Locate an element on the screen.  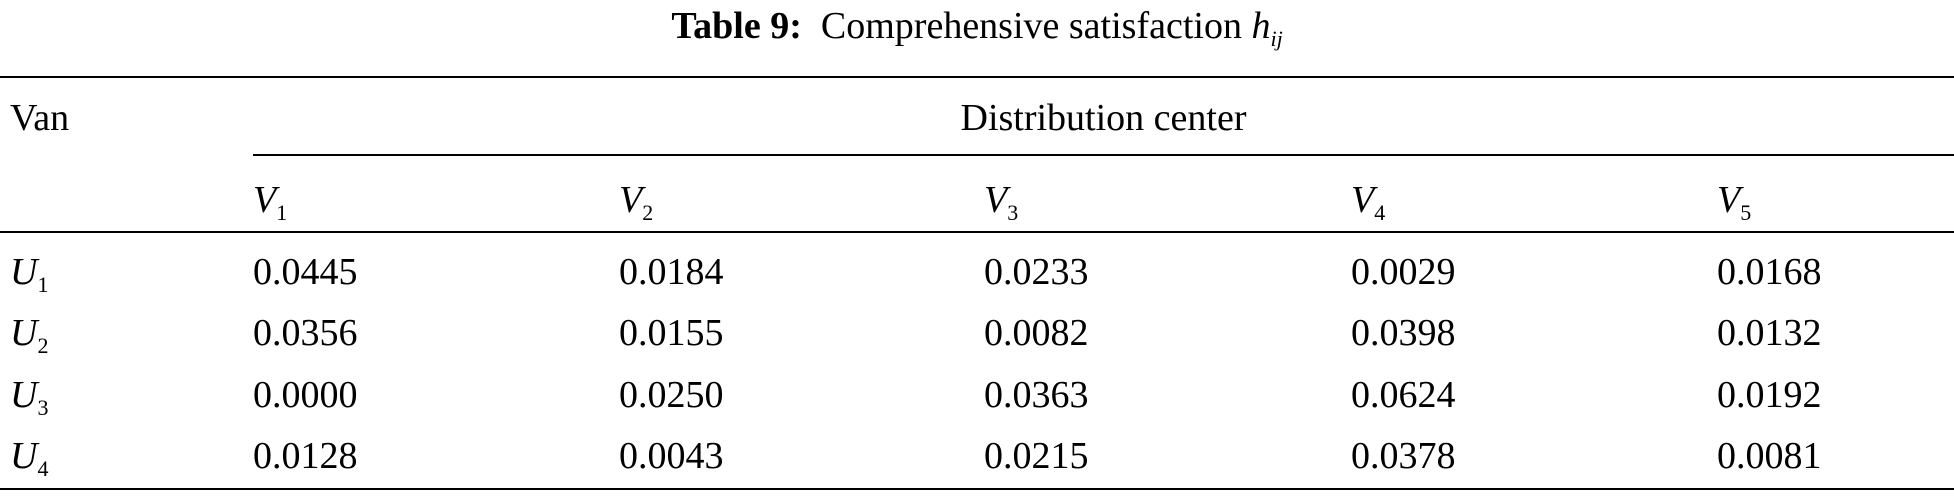
table-caption: Table 9: Comprehensive satisfaction hij is located at coordinates (977, 27).